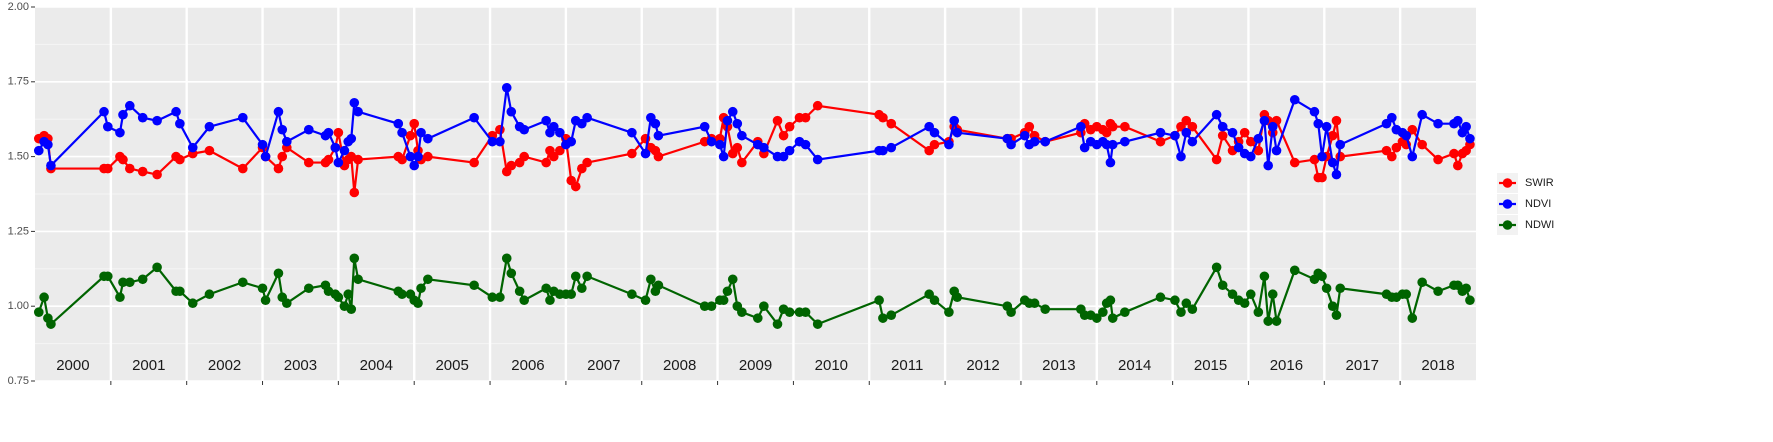  Describe the element at coordinates (18, 7) in the screenshot. I see `y-tick-label: 2.00` at that location.